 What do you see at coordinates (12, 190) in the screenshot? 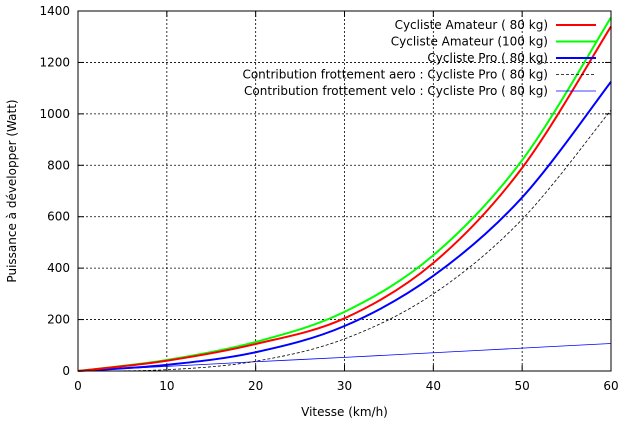
I see `y-axis-label: Puissance à développer (Watt)` at bounding box center [12, 190].